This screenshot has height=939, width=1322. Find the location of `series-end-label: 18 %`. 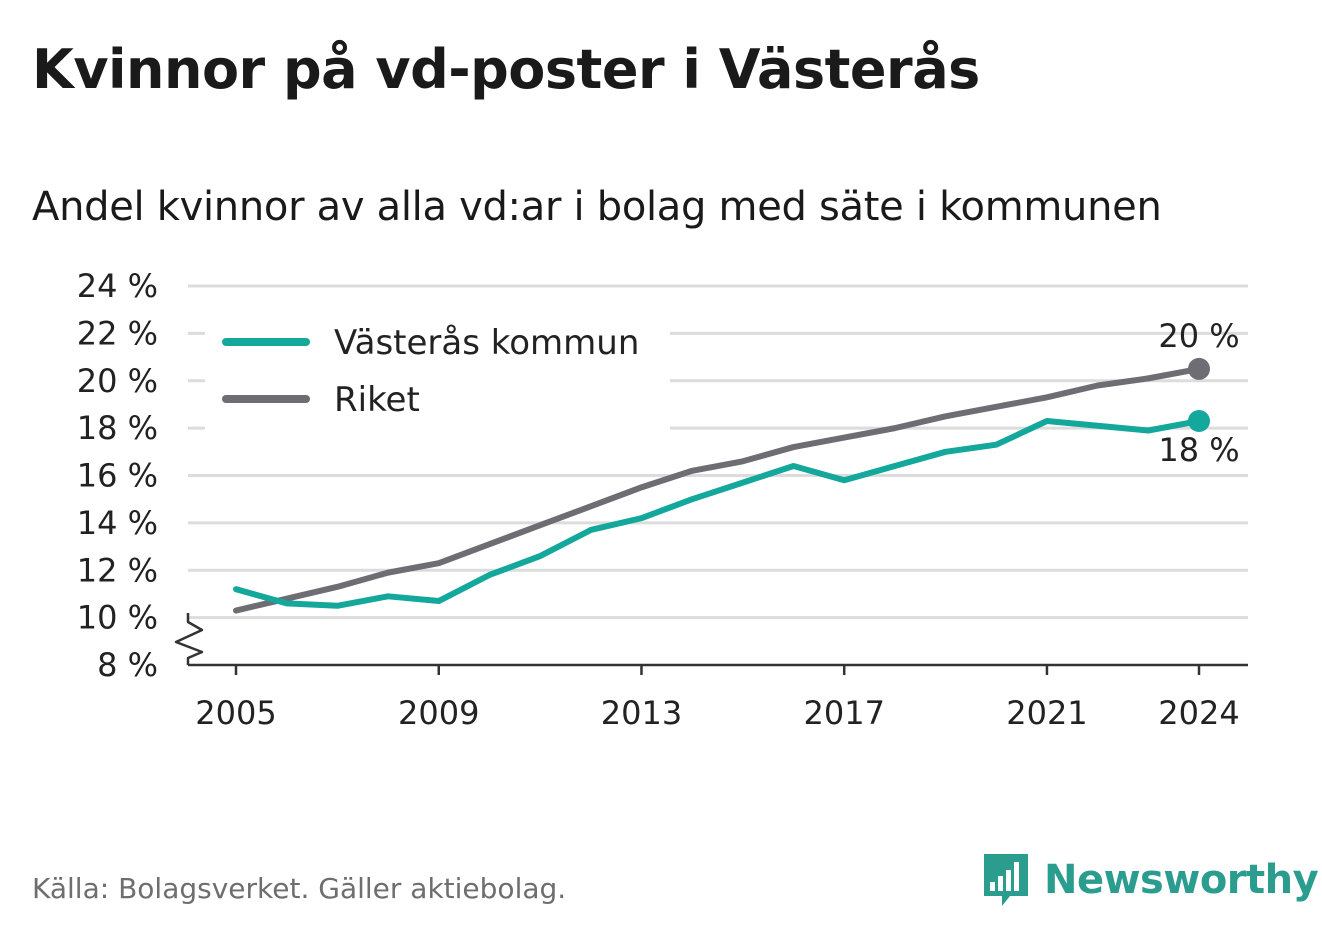

series-end-label: 18 % is located at coordinates (1198, 450).